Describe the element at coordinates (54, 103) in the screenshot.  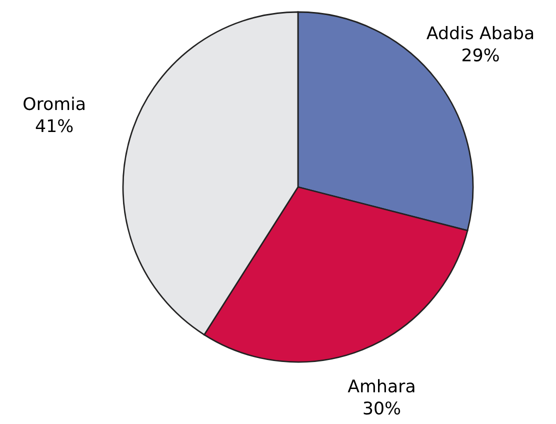
I see `slice-label: Oromia` at that location.